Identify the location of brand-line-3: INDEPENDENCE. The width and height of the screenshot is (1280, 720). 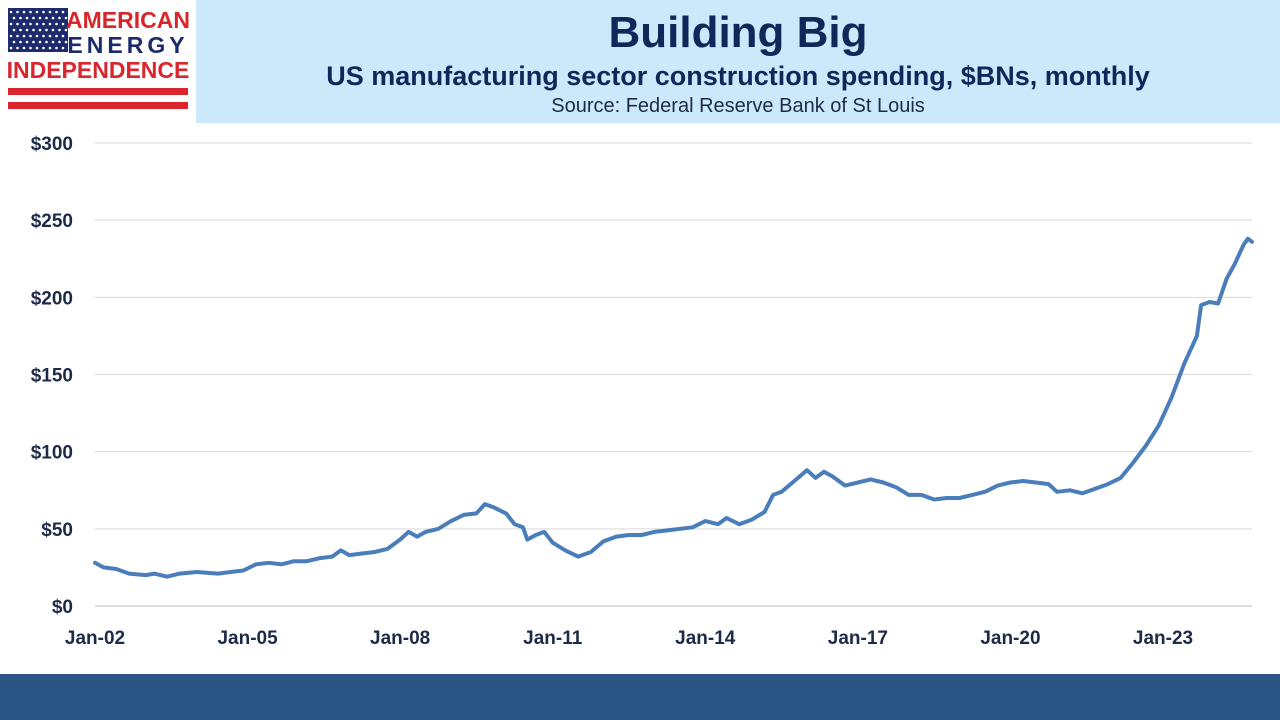
(98, 70).